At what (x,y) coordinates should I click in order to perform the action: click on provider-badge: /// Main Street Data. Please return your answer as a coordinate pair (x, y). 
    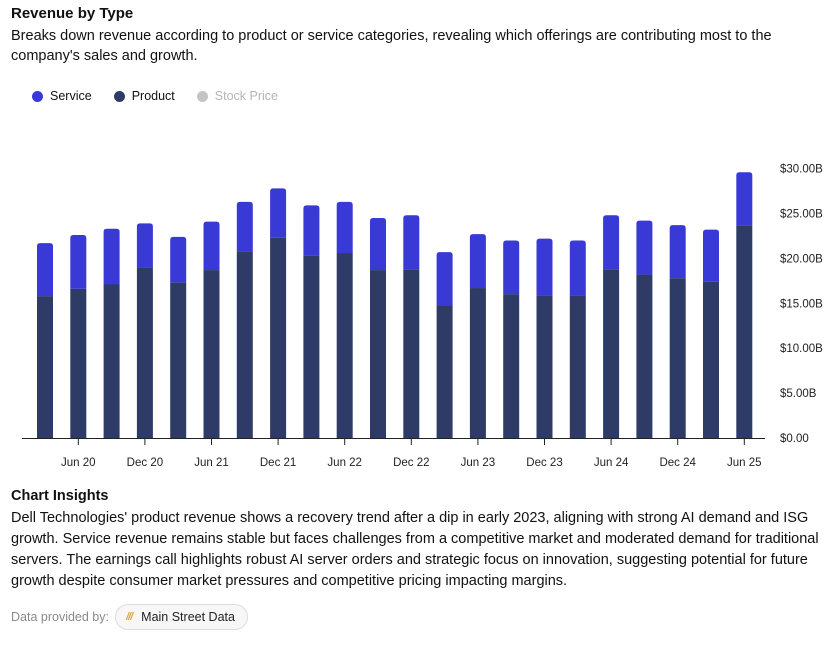
    Looking at the image, I should click on (181, 617).